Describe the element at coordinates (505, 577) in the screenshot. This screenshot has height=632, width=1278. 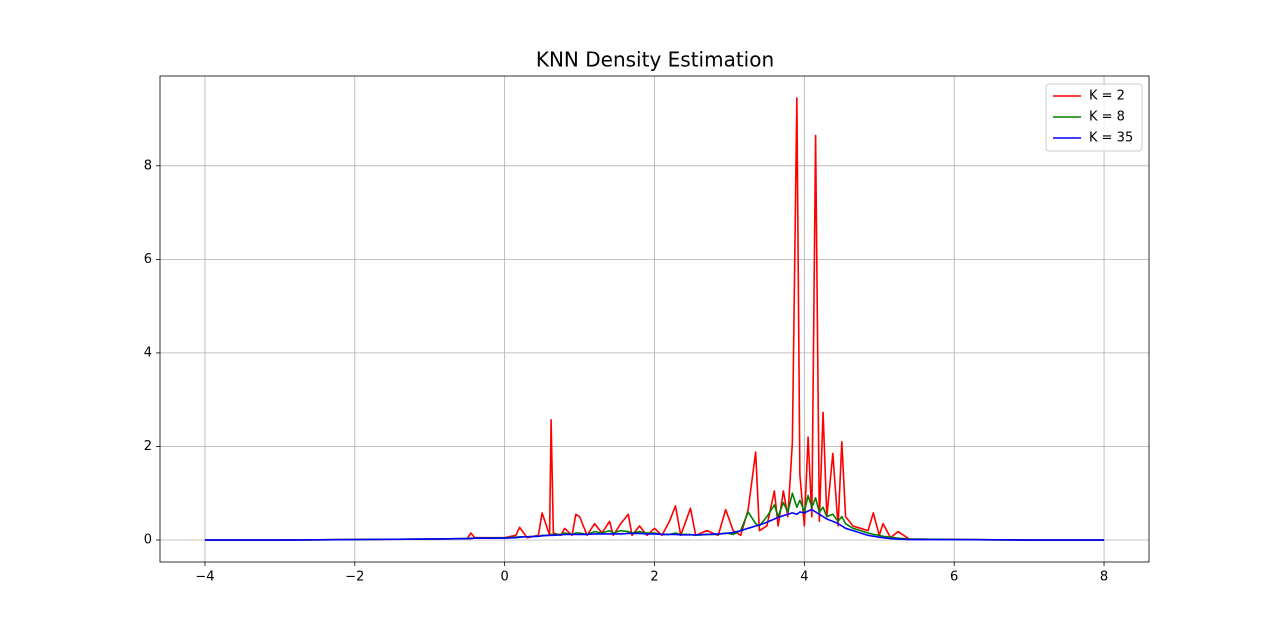
I see `x-tick-label: 0` at that location.